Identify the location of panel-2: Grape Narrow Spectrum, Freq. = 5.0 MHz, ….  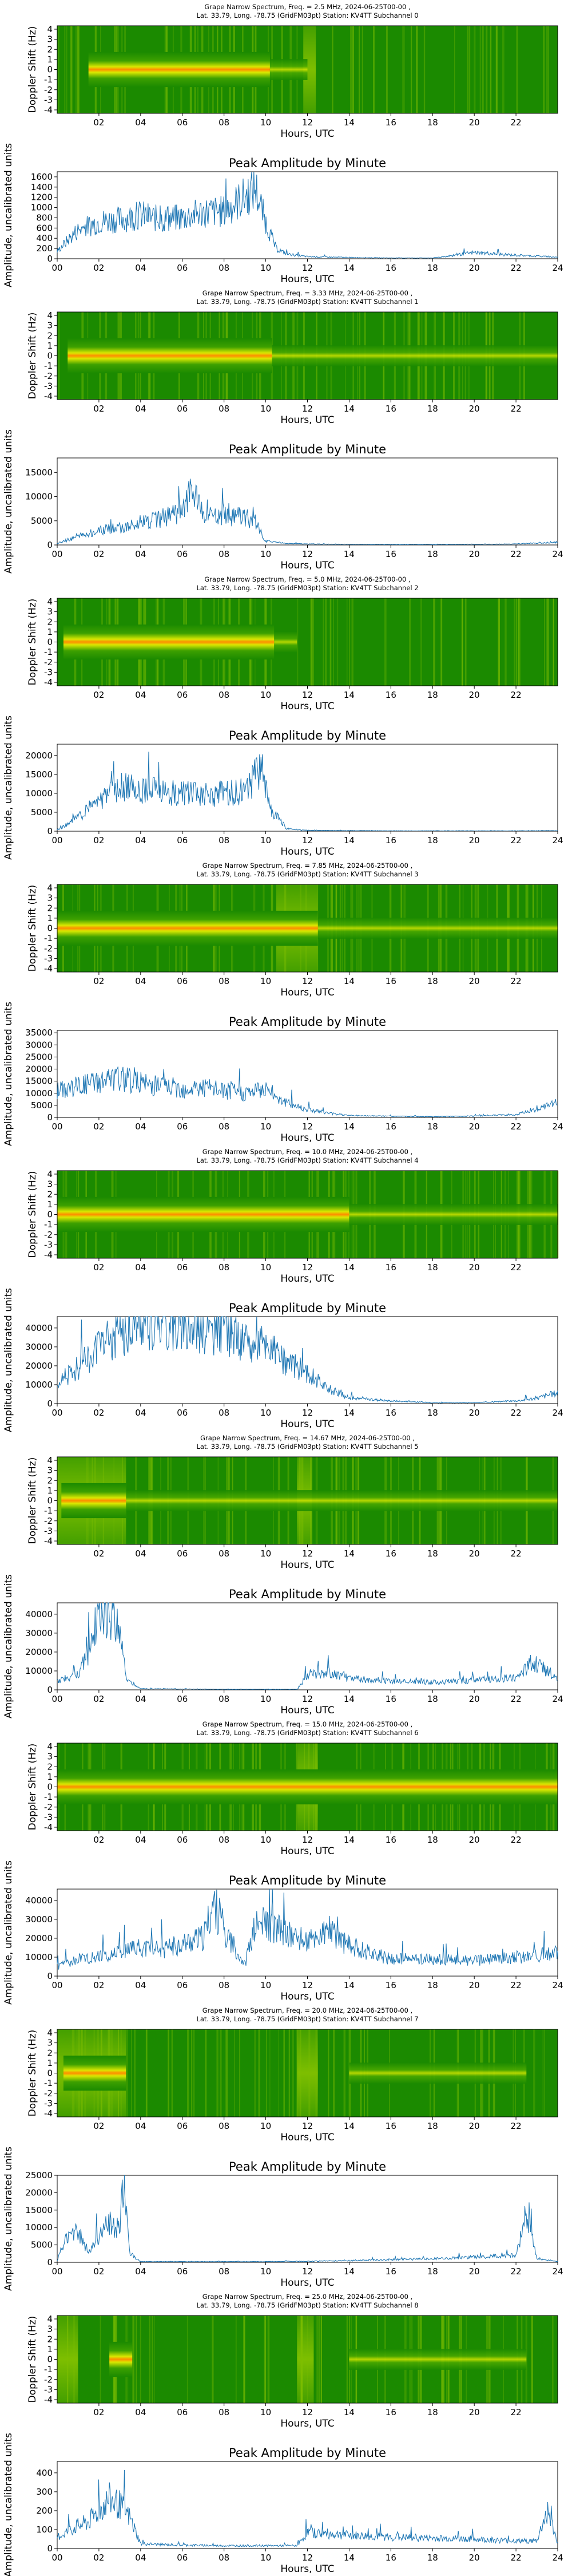
(283, 717).